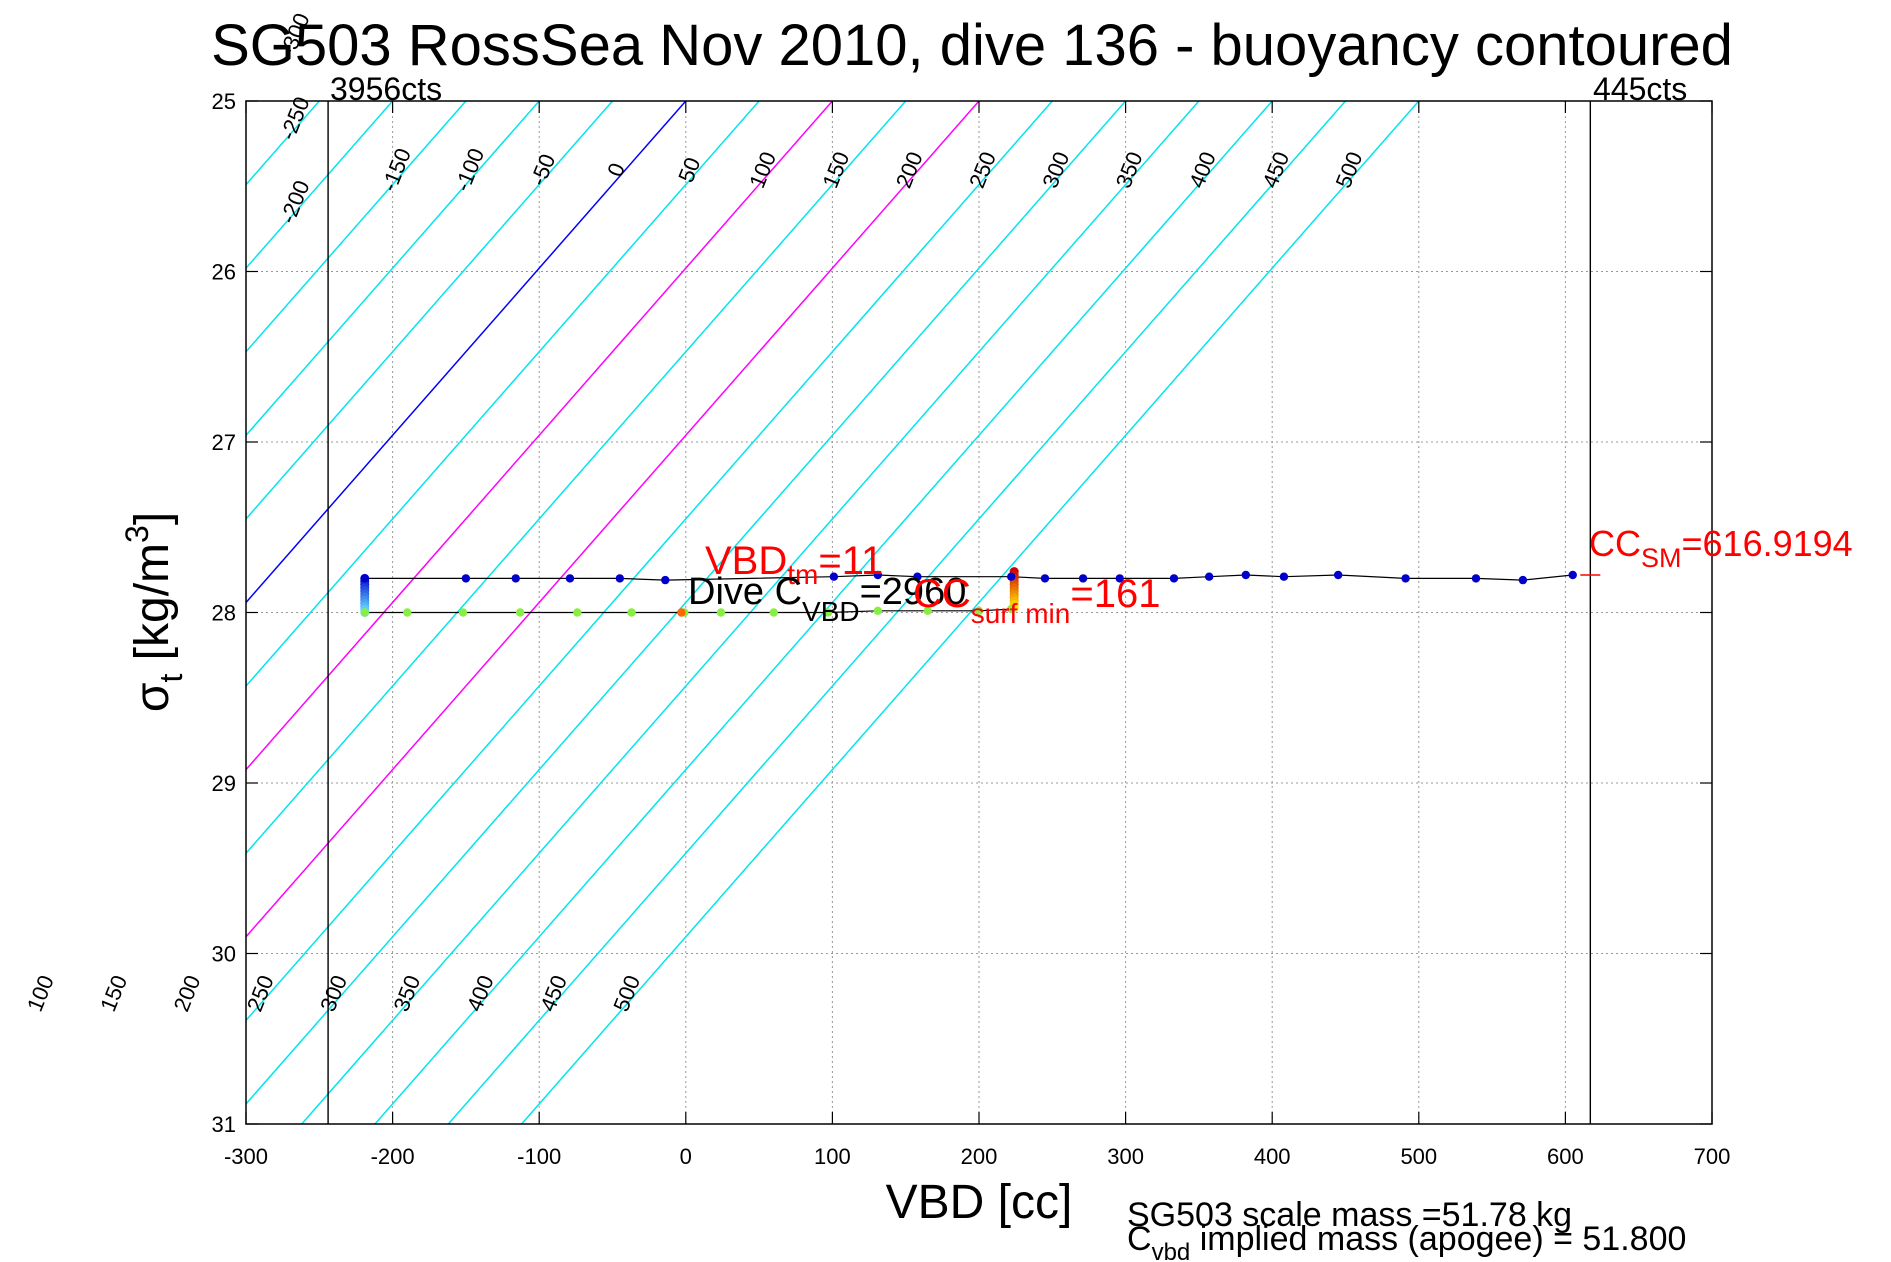  Describe the element at coordinates (171, 678) in the screenshot. I see `y-axis-label-sub: t` at that location.